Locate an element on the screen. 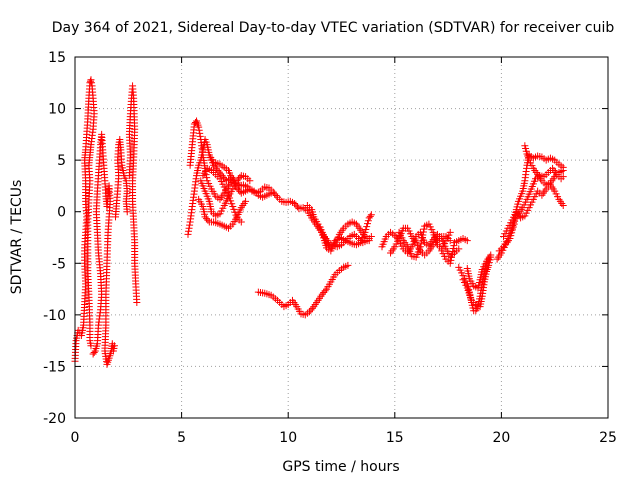  x-tick-label: 5 is located at coordinates (181, 438).